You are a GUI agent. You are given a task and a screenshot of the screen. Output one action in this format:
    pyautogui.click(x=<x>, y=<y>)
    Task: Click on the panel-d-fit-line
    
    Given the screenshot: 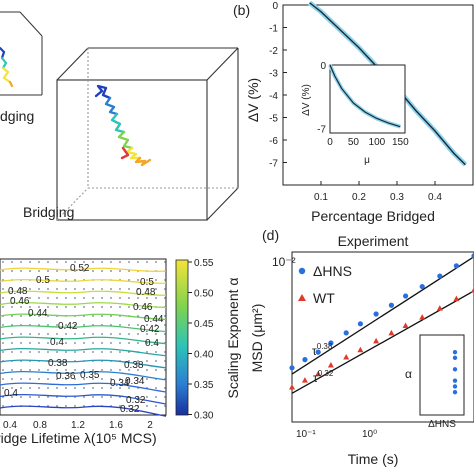 What is the action you would take?
    pyautogui.click(x=382, y=315)
    